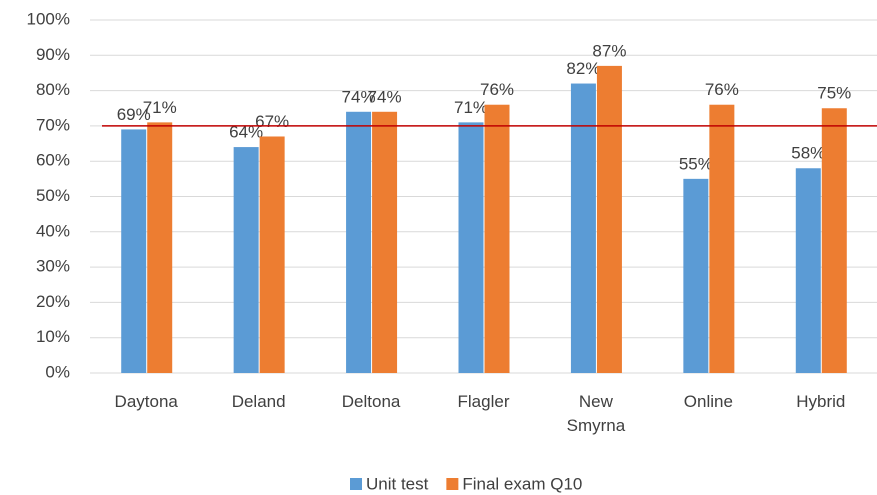  I want to click on y-tick-label: 100%, so click(48, 18).